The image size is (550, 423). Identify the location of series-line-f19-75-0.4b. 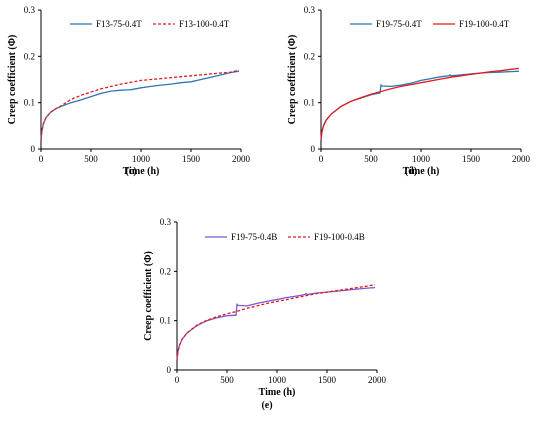
(276, 323).